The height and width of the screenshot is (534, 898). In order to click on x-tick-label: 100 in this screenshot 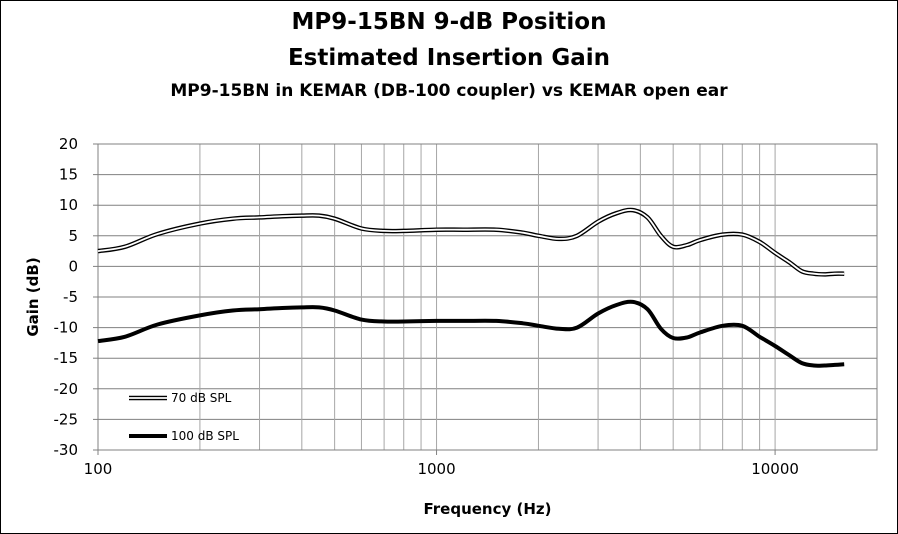, I will do `click(98, 469)`.